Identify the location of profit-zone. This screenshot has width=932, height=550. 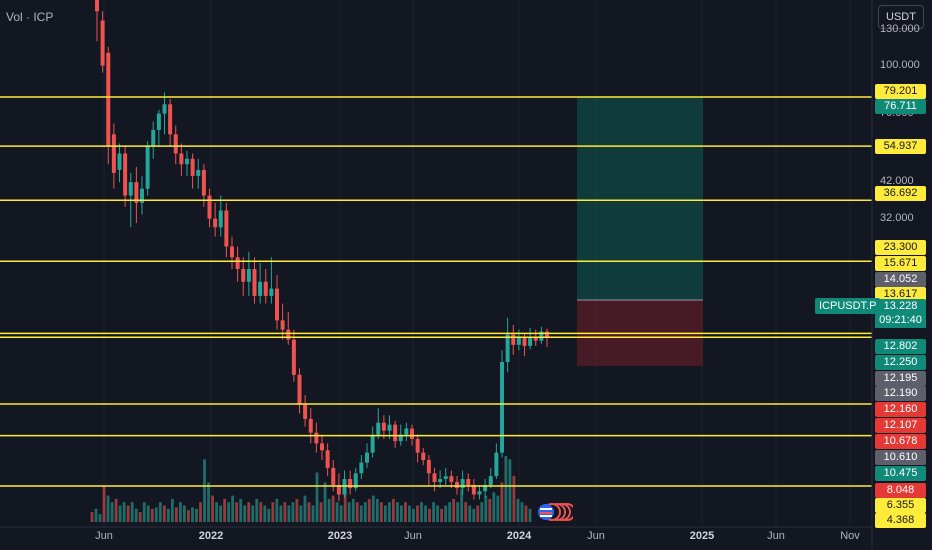
(640, 198).